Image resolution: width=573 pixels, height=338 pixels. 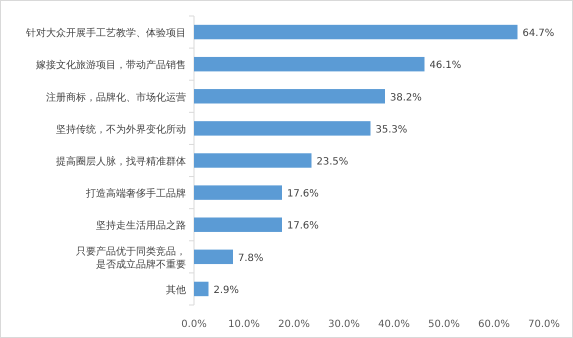 What do you see at coordinates (244, 324) in the screenshot?
I see `x-tick-label: 10.0%` at bounding box center [244, 324].